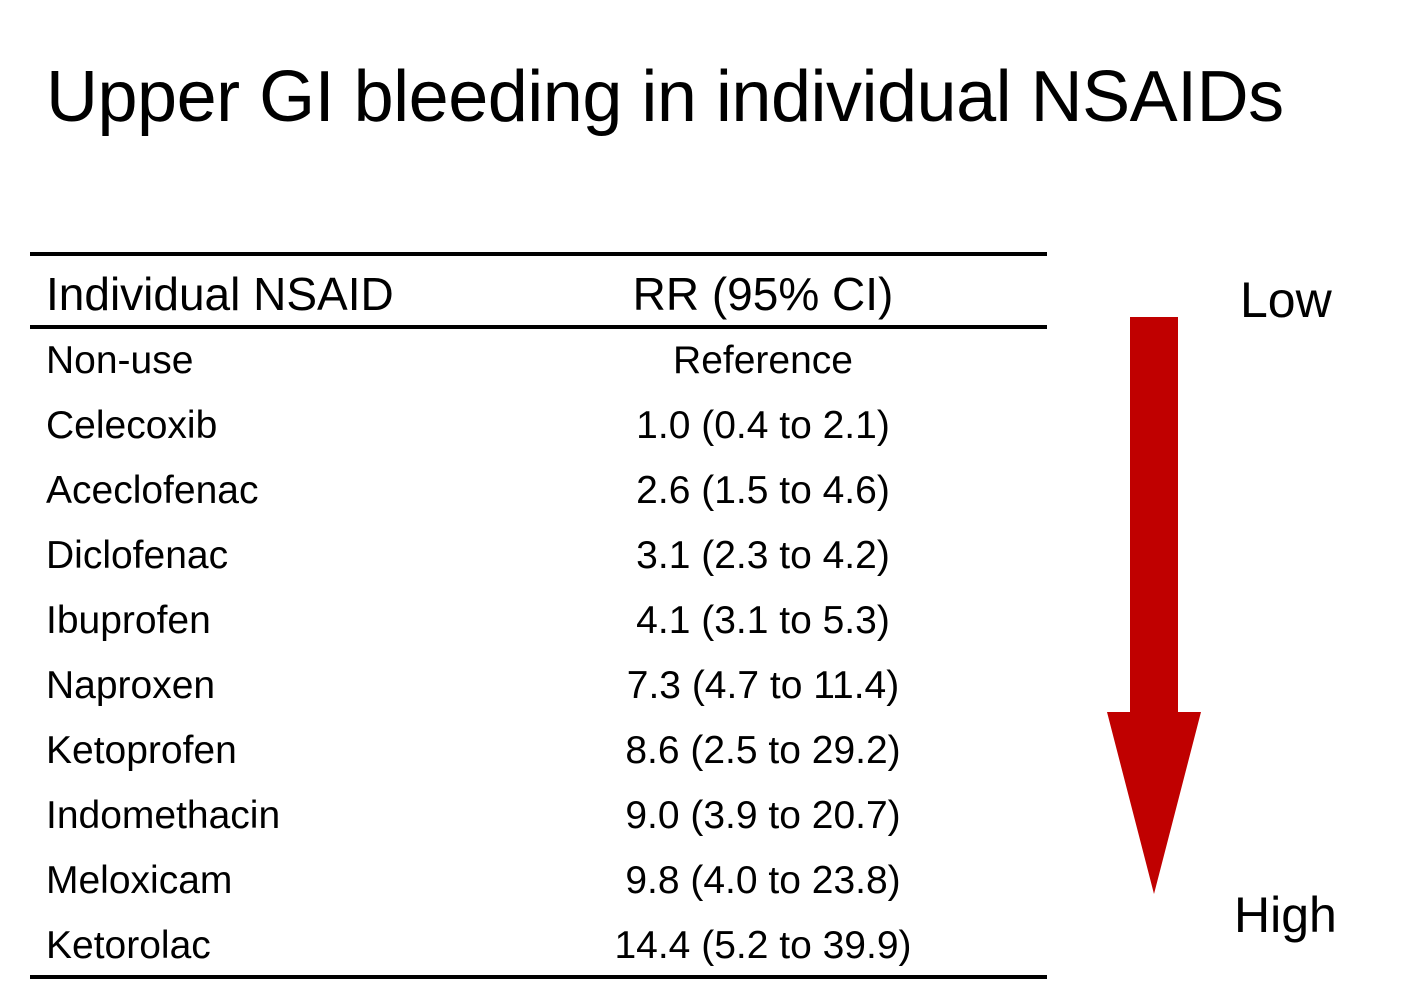 The image size is (1405, 996). Describe the element at coordinates (1154, 605) in the screenshot. I see `down-arrow-icon` at that location.